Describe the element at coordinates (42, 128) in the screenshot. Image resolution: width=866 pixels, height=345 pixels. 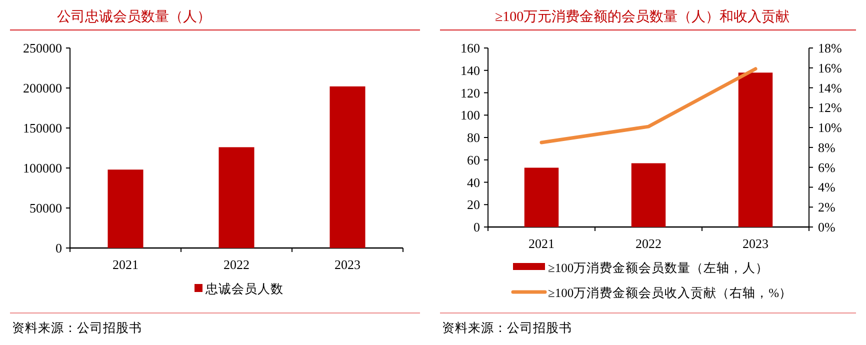
I see `y-tick-label: 150000` at that location.